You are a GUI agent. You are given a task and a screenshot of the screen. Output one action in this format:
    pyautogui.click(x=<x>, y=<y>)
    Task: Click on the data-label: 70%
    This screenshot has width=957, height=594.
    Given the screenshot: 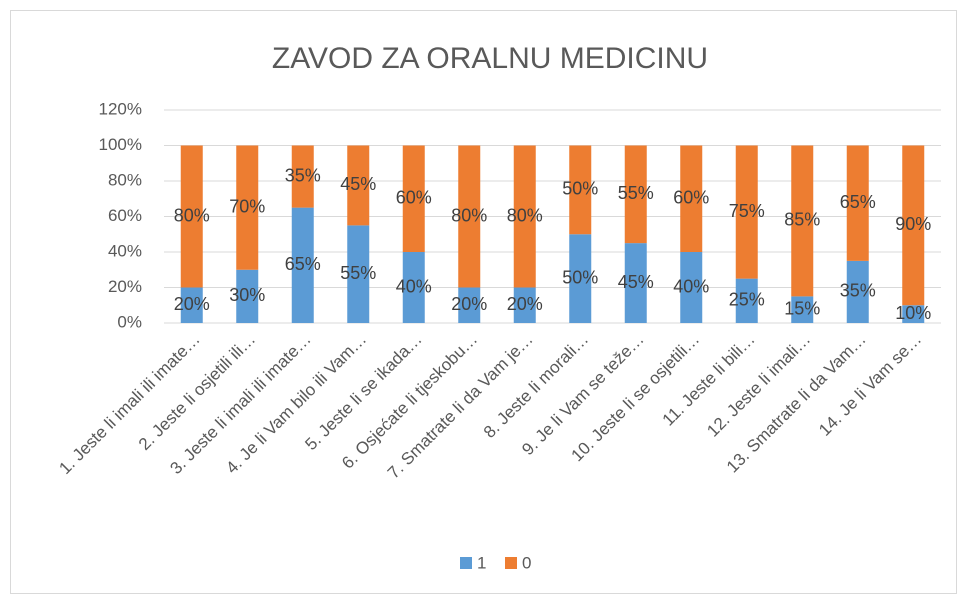 What is the action you would take?
    pyautogui.click(x=247, y=206)
    